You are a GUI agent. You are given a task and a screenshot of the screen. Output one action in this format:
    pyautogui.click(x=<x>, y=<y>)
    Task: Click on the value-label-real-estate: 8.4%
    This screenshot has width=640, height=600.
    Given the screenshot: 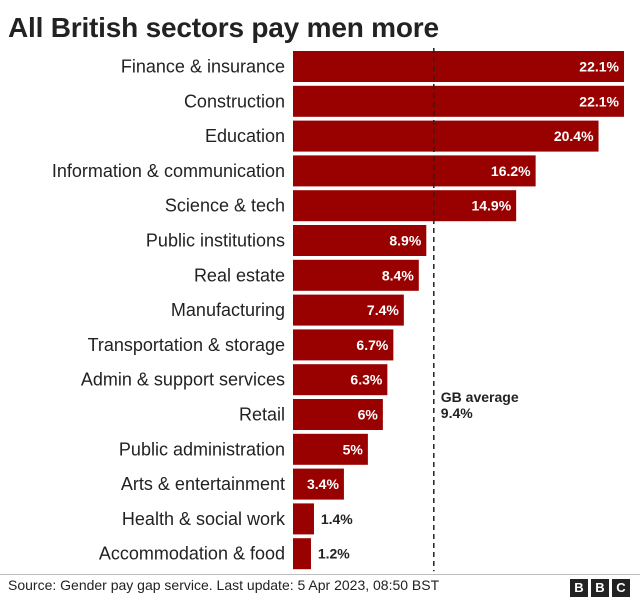 What is the action you would take?
    pyautogui.click(x=398, y=275)
    